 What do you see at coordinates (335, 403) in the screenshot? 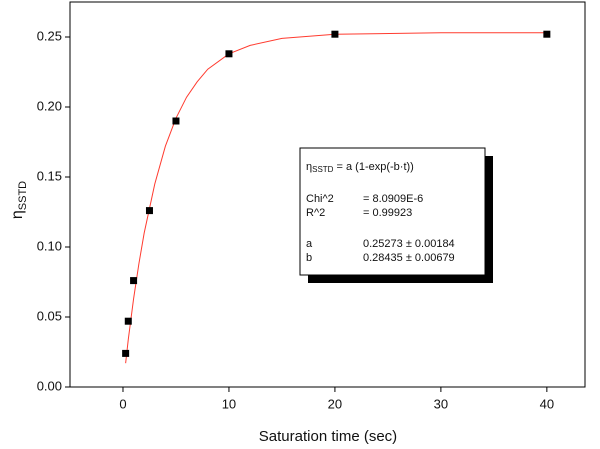
I see `x-tick-label: 20` at bounding box center [335, 403].